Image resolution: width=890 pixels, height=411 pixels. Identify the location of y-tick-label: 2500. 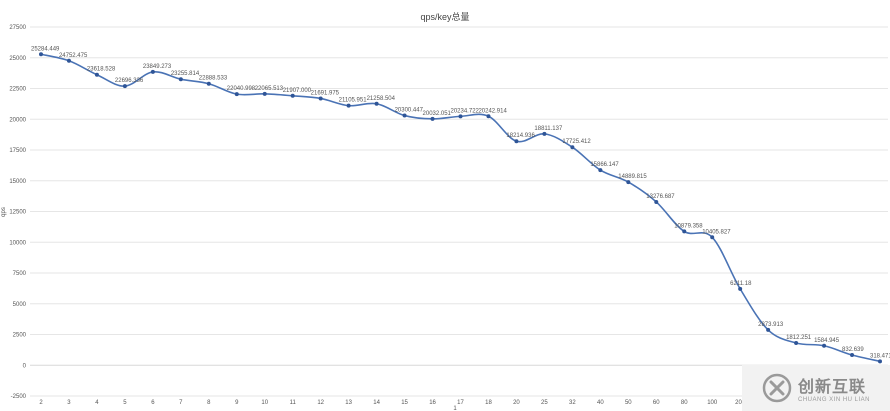
(20, 336).